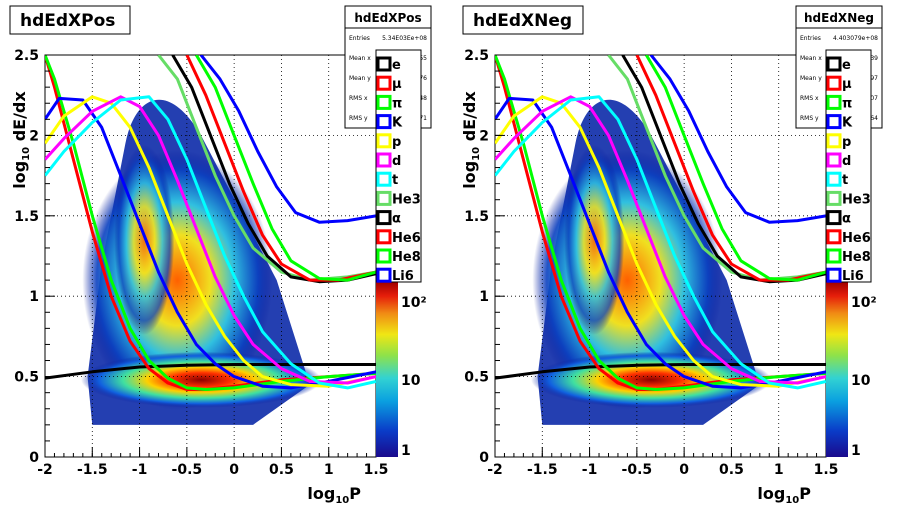 This screenshot has height=514, width=900. What do you see at coordinates (839, 18) in the screenshot?
I see `stats-title: hdEdXNeg` at bounding box center [839, 18].